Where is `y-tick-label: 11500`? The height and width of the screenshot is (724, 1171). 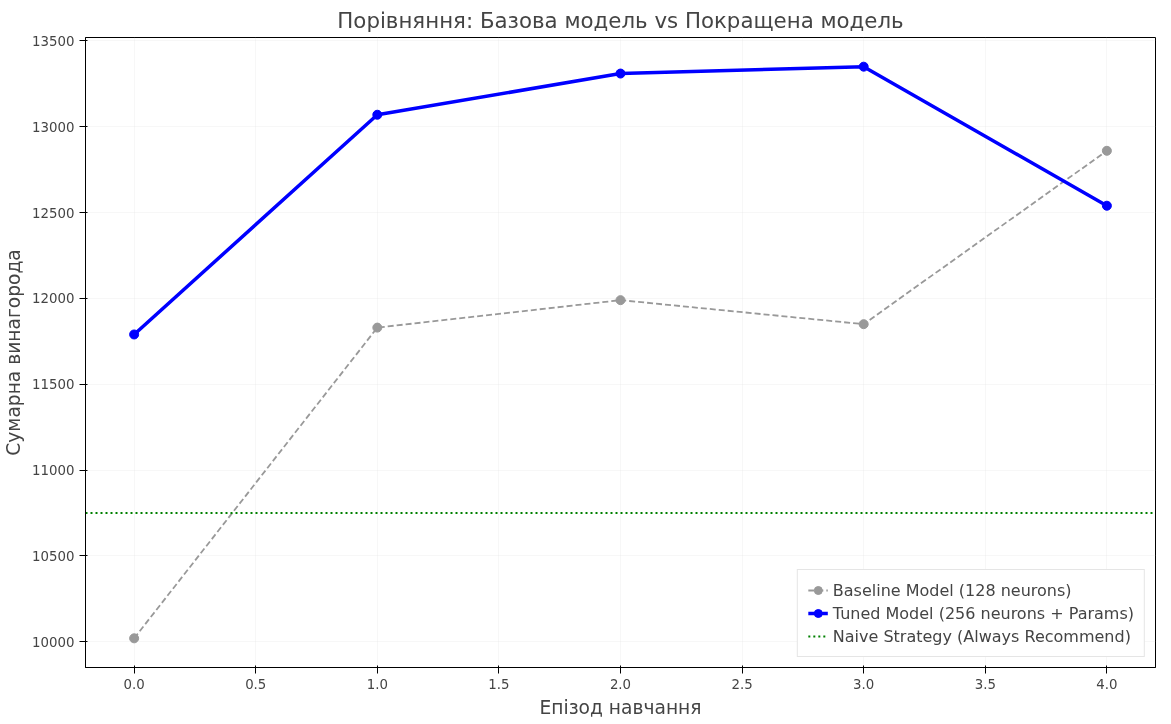 y-tick-label: 11500 is located at coordinates (53, 385).